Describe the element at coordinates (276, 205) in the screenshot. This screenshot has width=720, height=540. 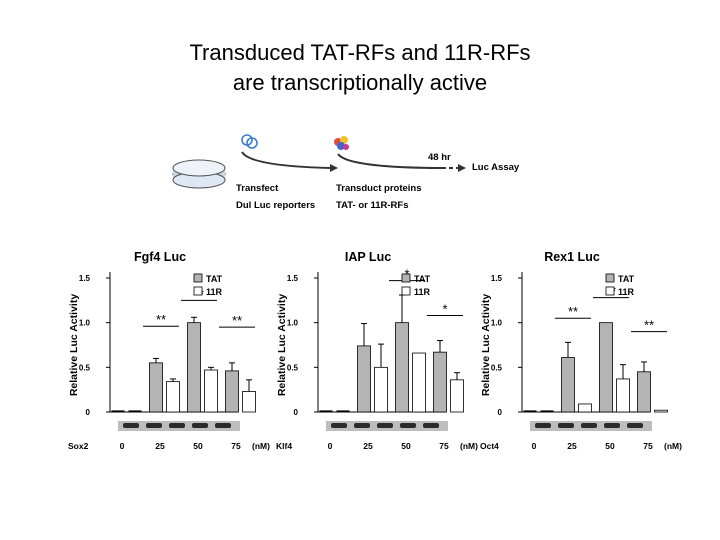
I see `reporter-label: Dul Luc reporters` at that location.